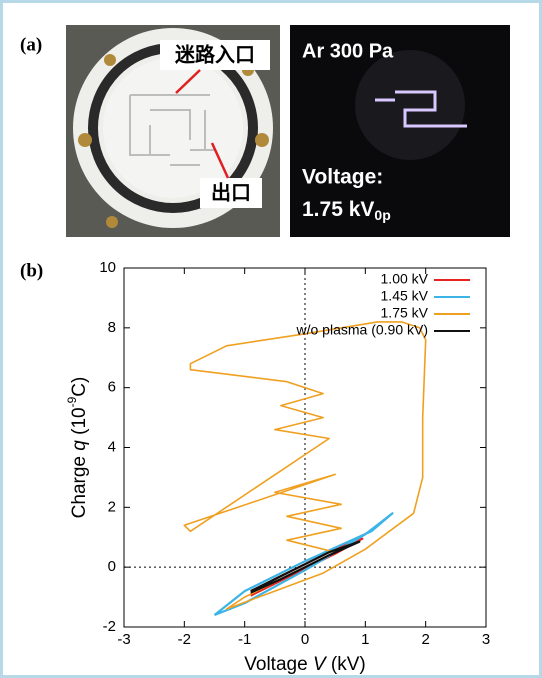  I want to click on x-tick-label: 3, so click(486, 639).